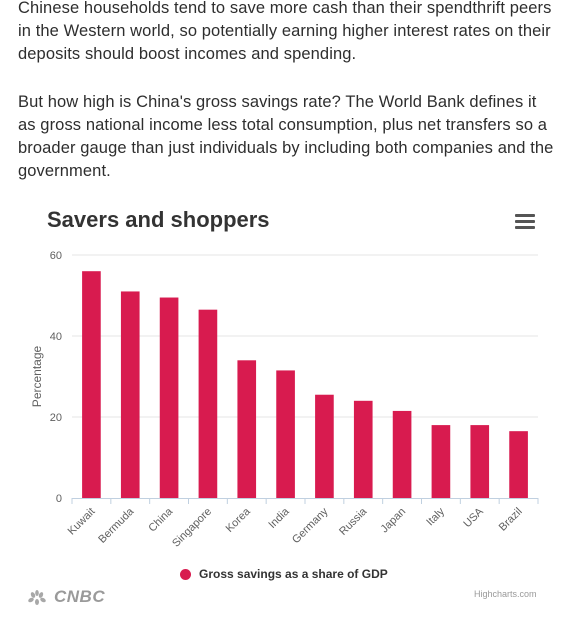  I want to click on hamburger-menu-icon, so click(525, 222).